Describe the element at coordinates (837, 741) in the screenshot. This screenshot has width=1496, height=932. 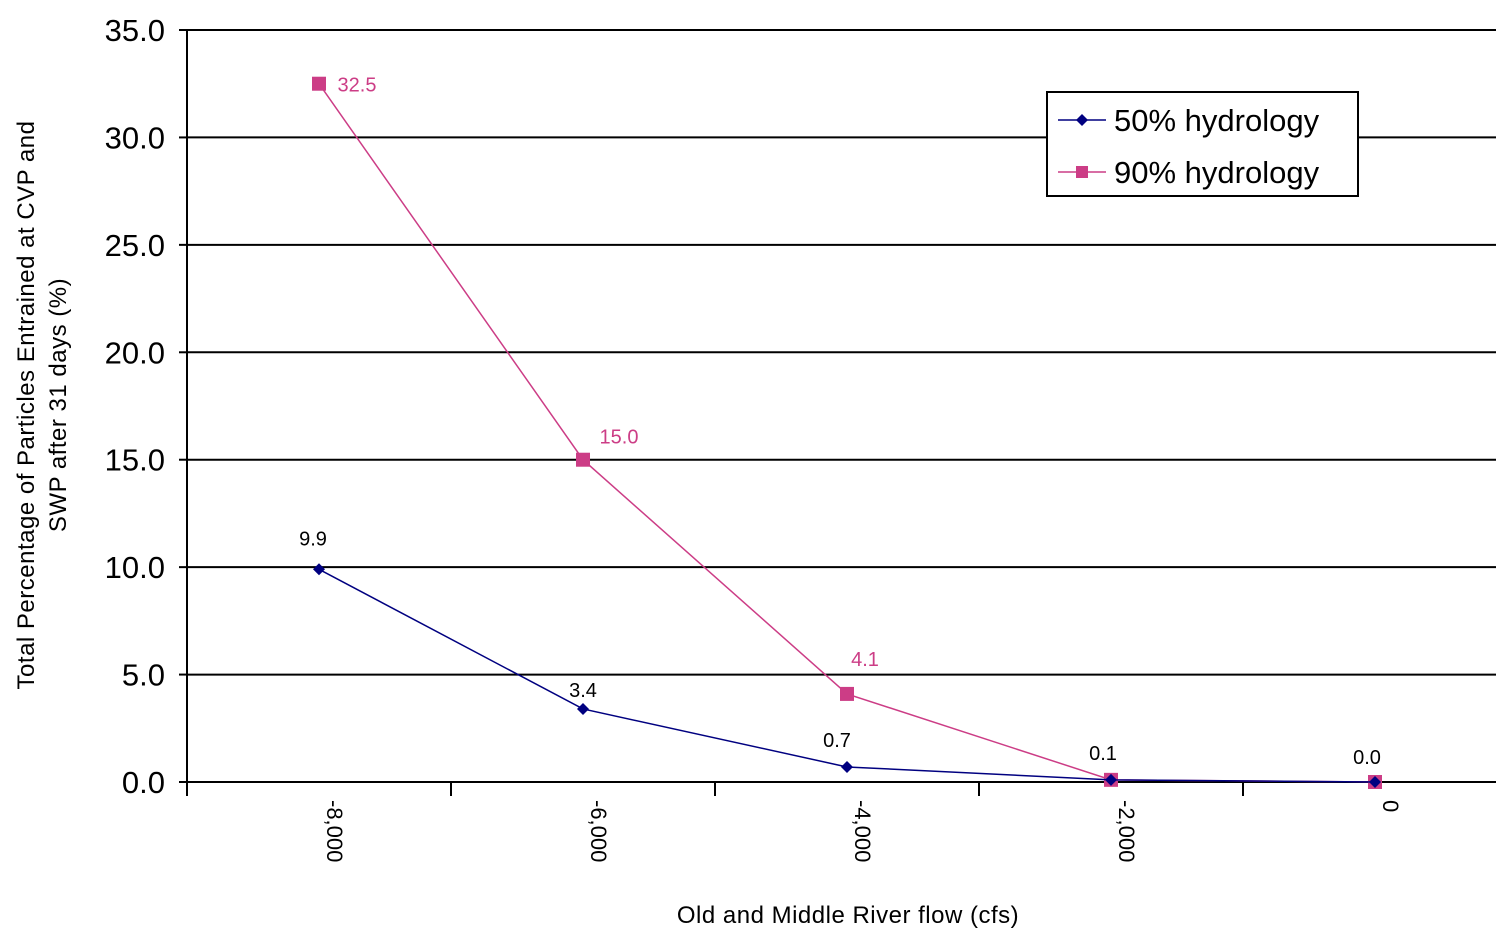
I see `series-0-label-2: 0.7` at that location.